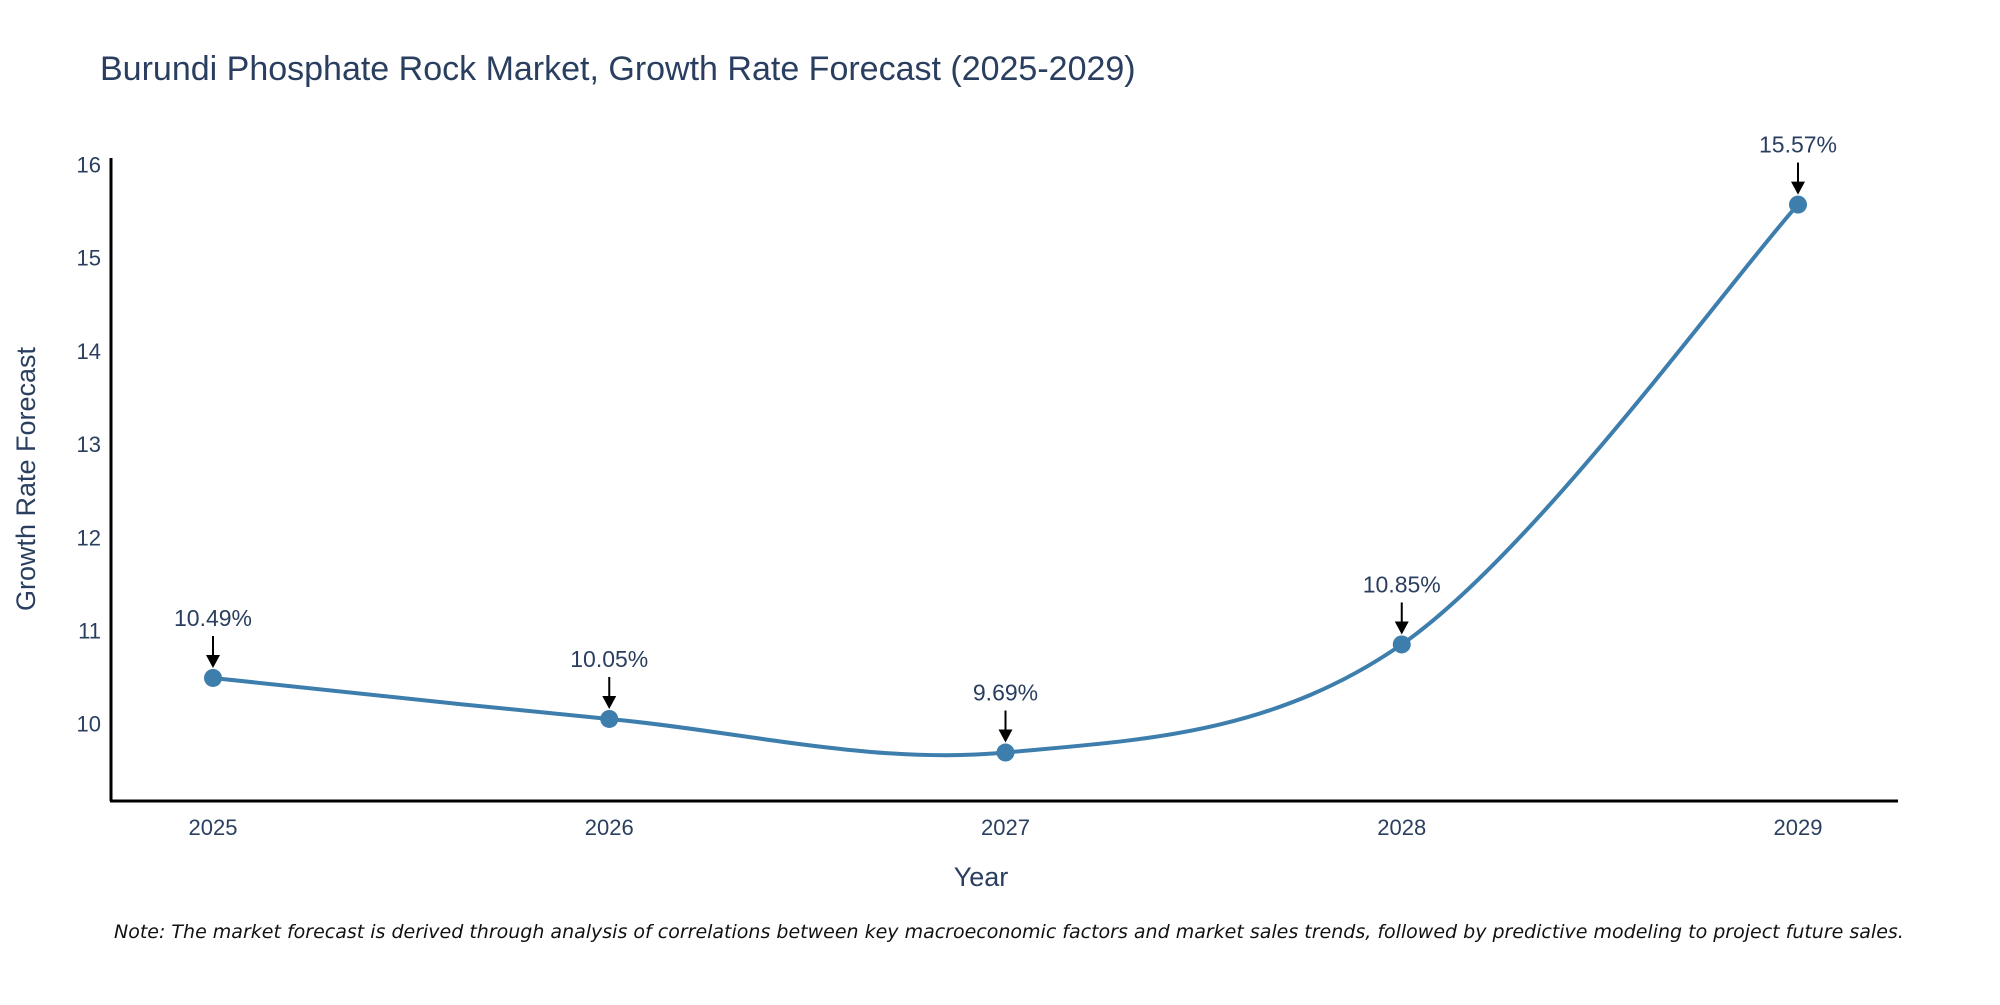  I want to click on y-tick-label: 10, so click(89, 724).